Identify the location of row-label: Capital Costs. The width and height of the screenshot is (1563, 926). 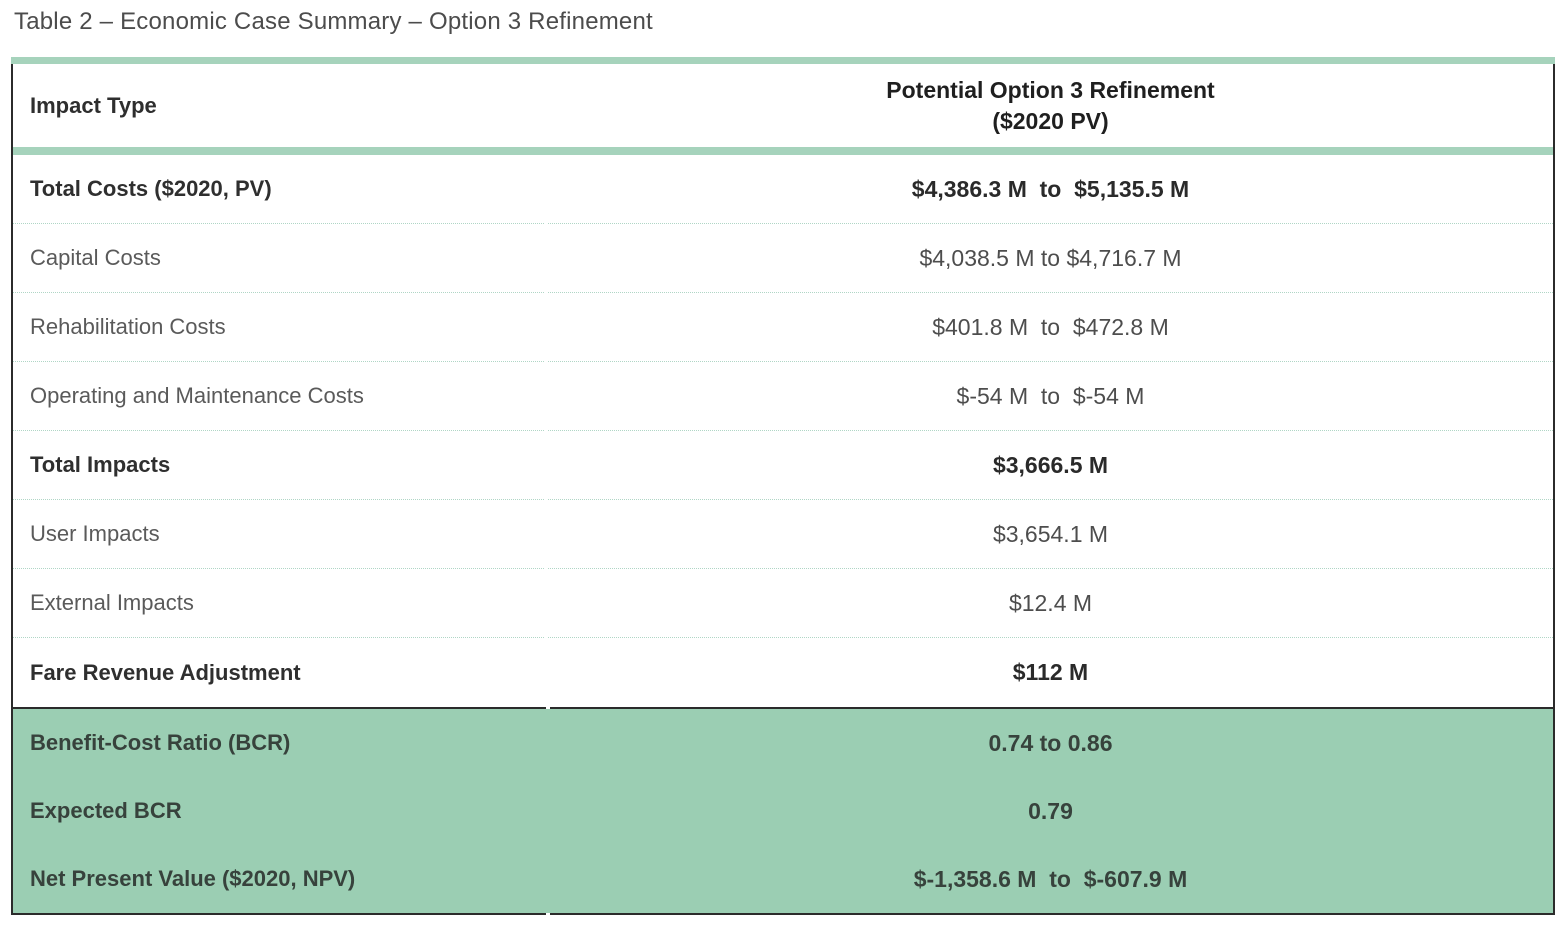
(278, 258).